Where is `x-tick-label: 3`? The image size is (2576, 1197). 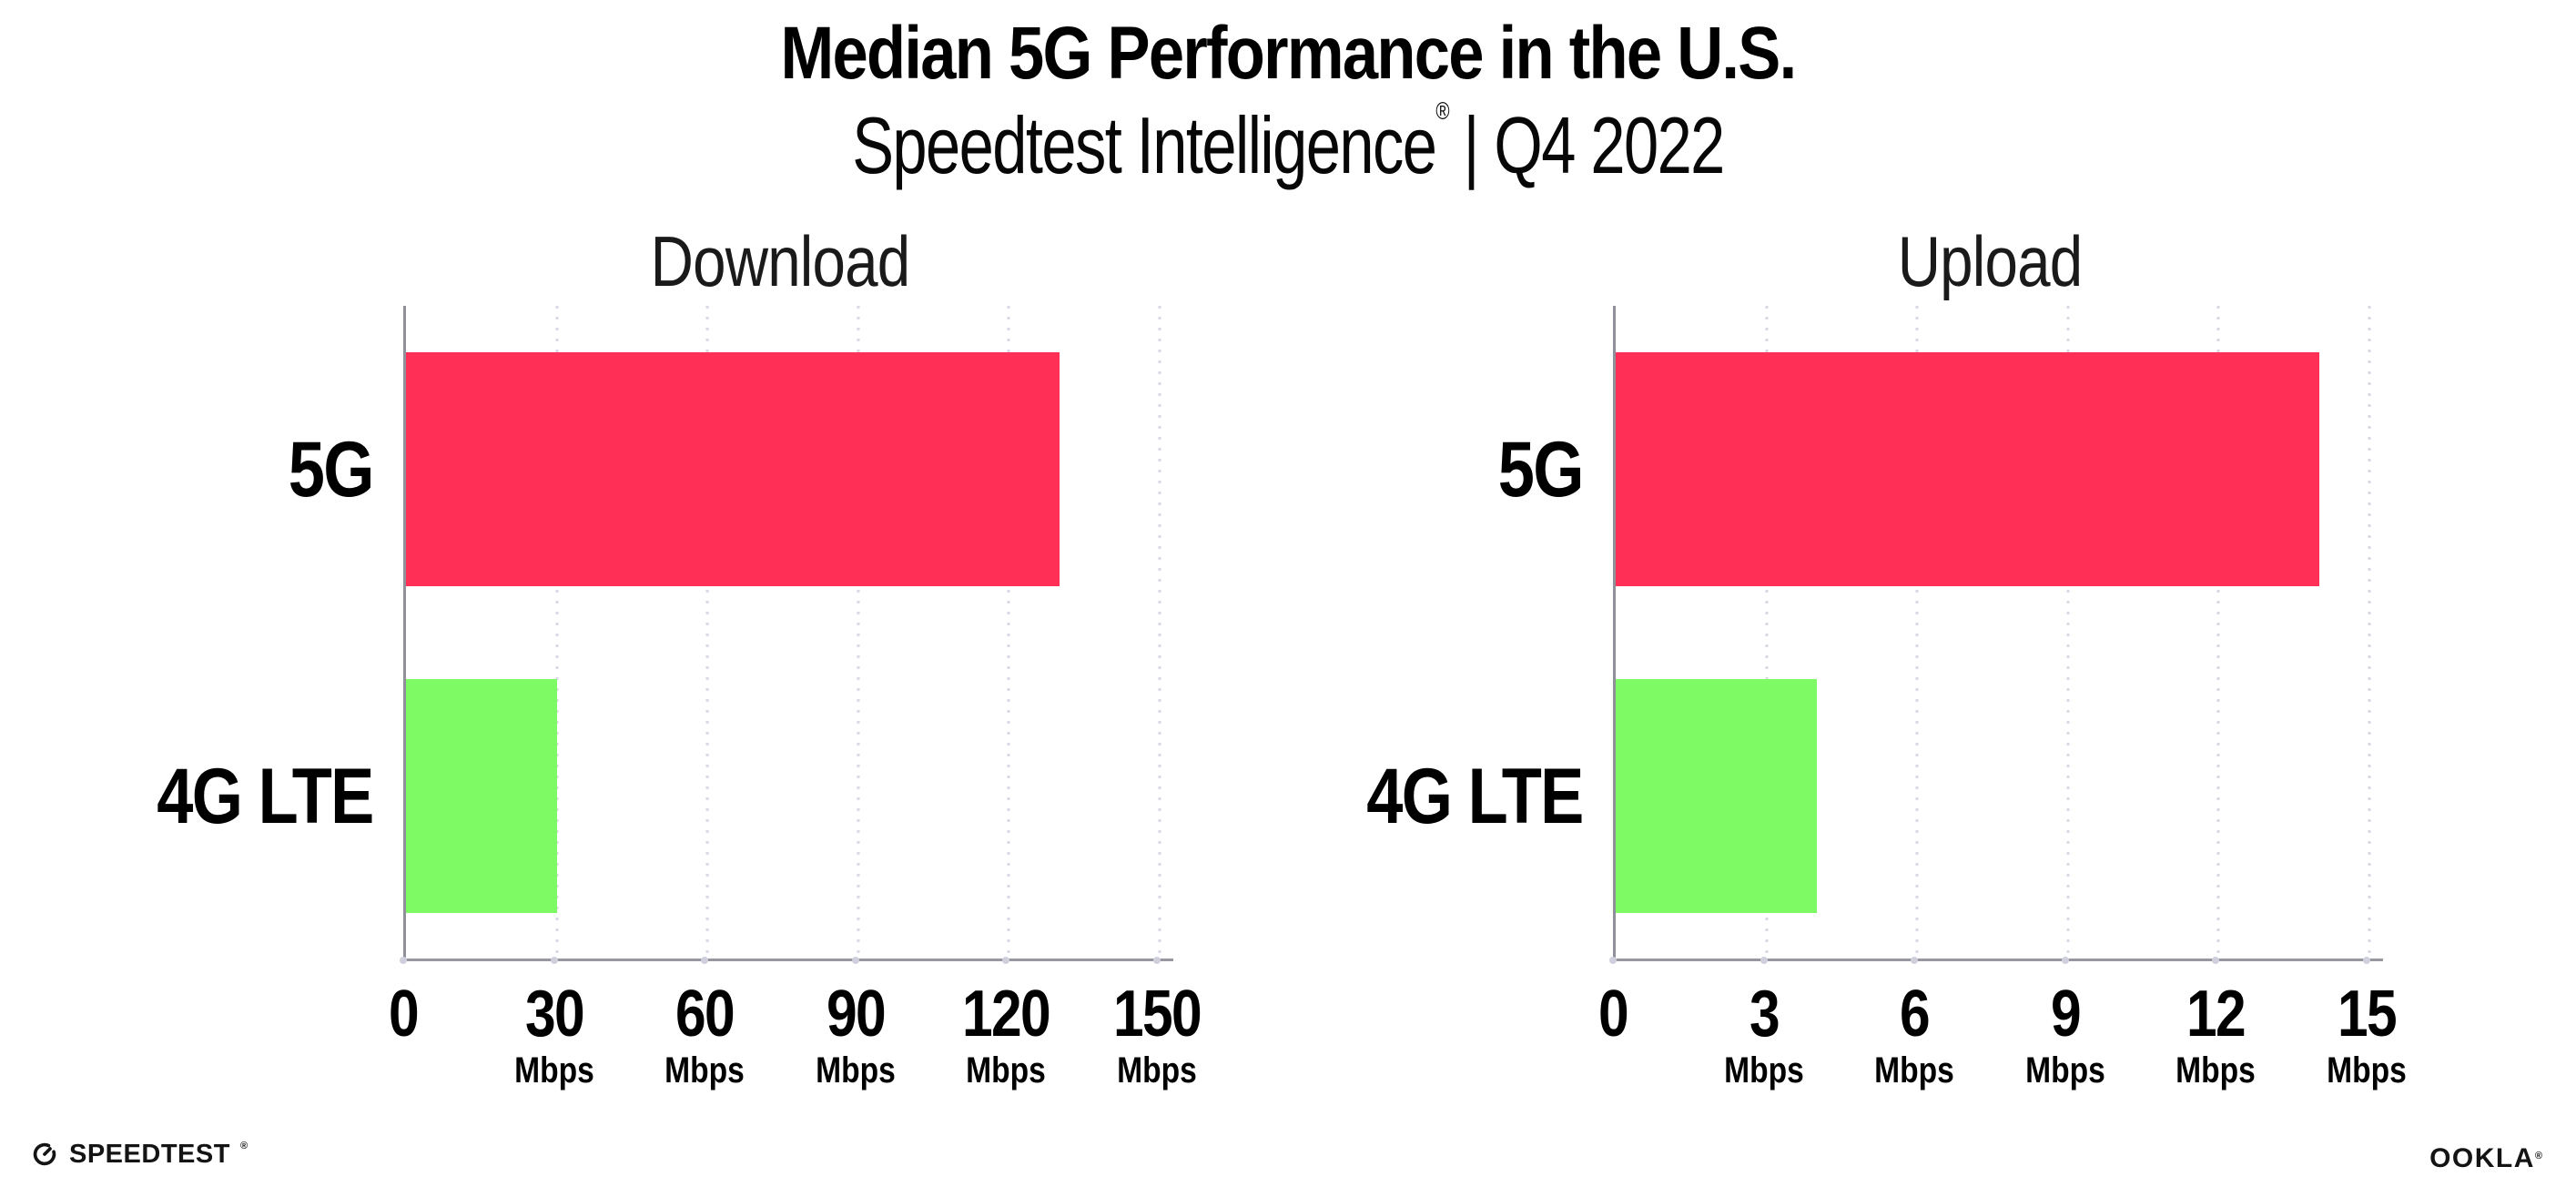 x-tick-label: 3 is located at coordinates (1764, 1014).